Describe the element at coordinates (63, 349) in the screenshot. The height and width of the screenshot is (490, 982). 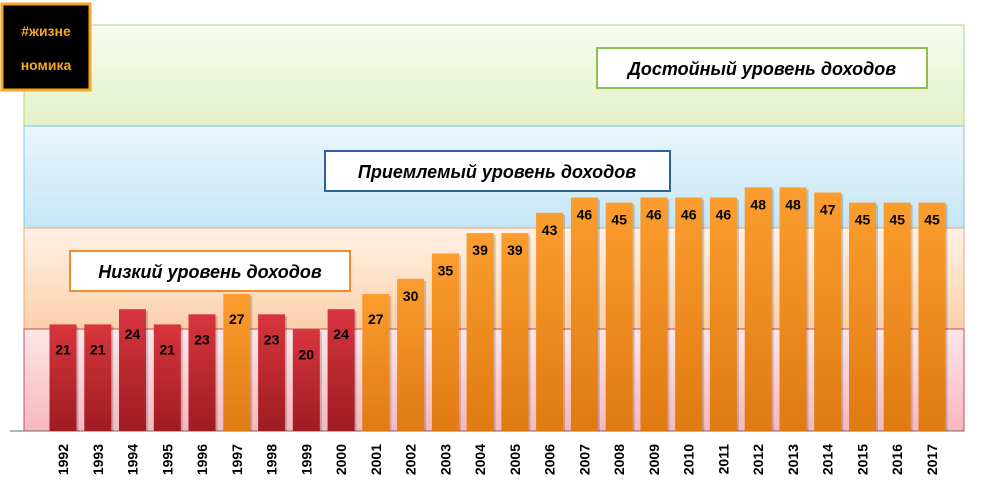
I see `value-label-1992: 21` at that location.